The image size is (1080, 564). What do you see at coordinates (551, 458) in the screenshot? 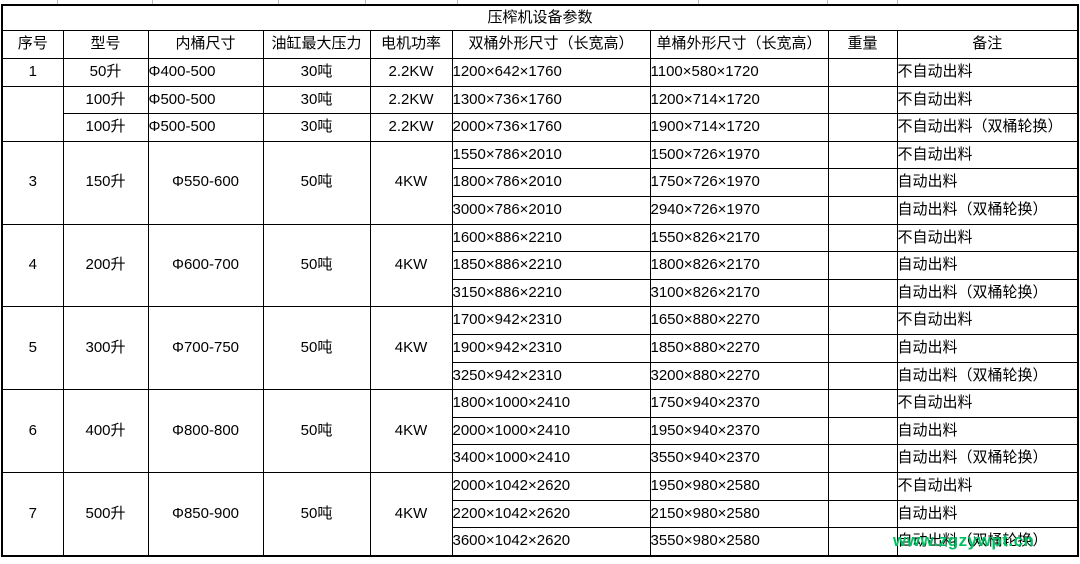
I see `cell-double-dims: 3400×1000×2410` at bounding box center [551, 458].